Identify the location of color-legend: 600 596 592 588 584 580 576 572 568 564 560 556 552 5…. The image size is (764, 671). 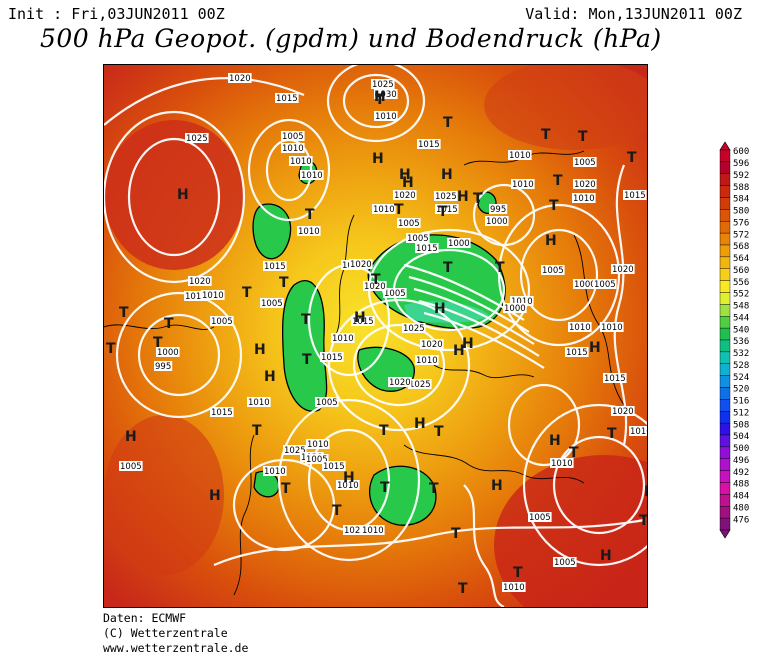
(740, 340).